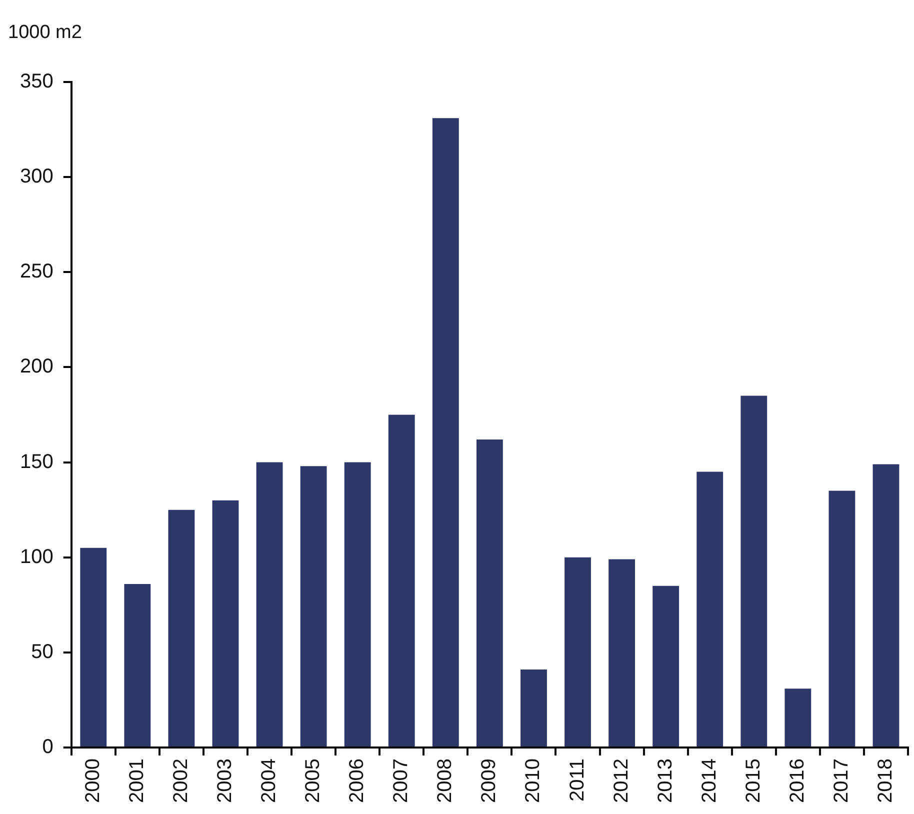 This screenshot has width=914, height=814. What do you see at coordinates (225, 781) in the screenshot?
I see `x-tick-label: 2003` at bounding box center [225, 781].